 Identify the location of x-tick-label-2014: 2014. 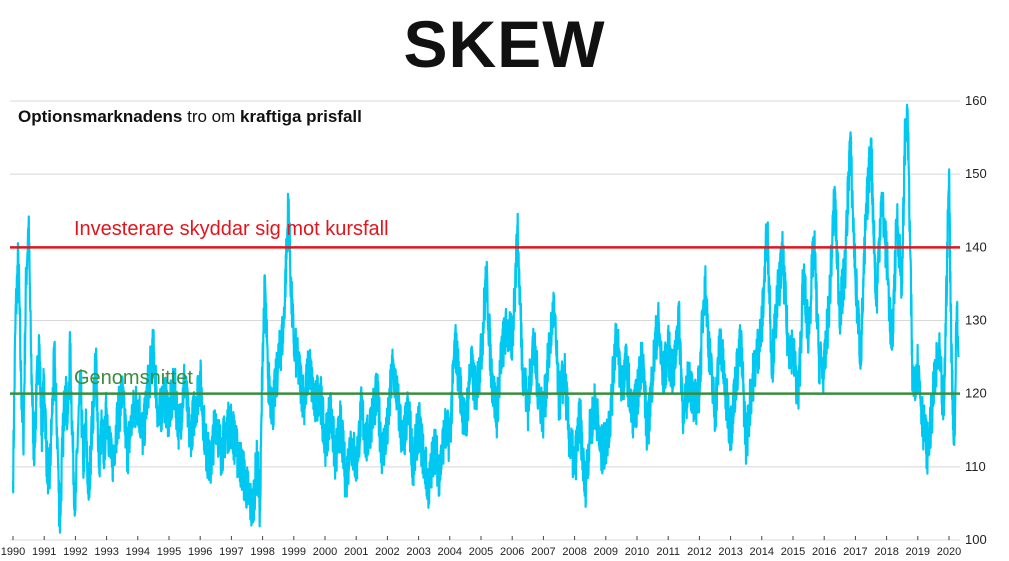
(762, 552).